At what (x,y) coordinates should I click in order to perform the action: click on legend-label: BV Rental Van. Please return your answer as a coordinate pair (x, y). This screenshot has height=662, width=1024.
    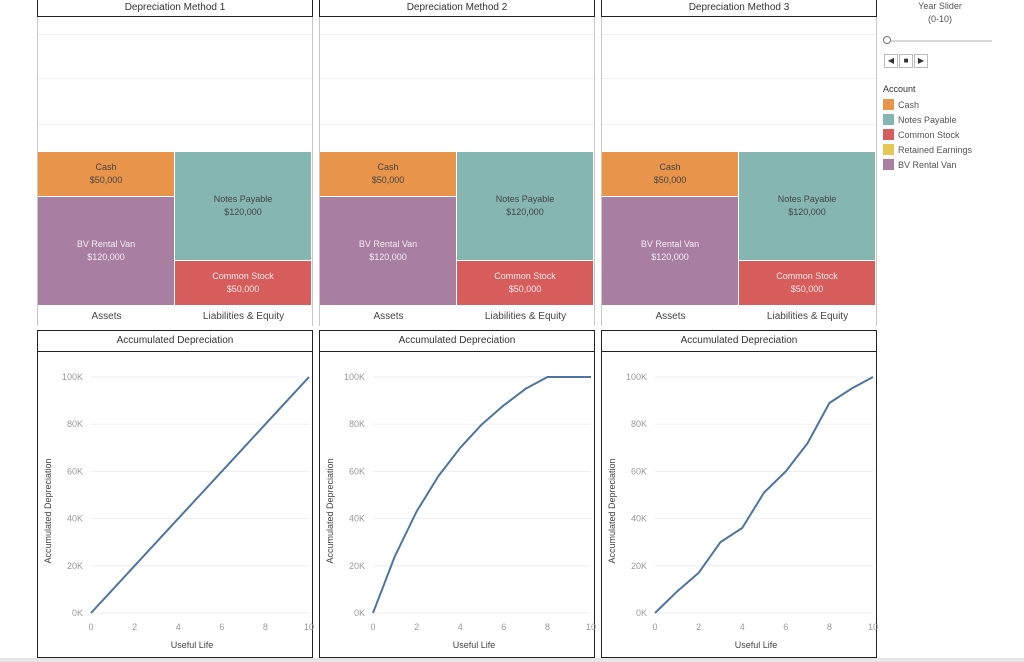
    Looking at the image, I should click on (927, 164).